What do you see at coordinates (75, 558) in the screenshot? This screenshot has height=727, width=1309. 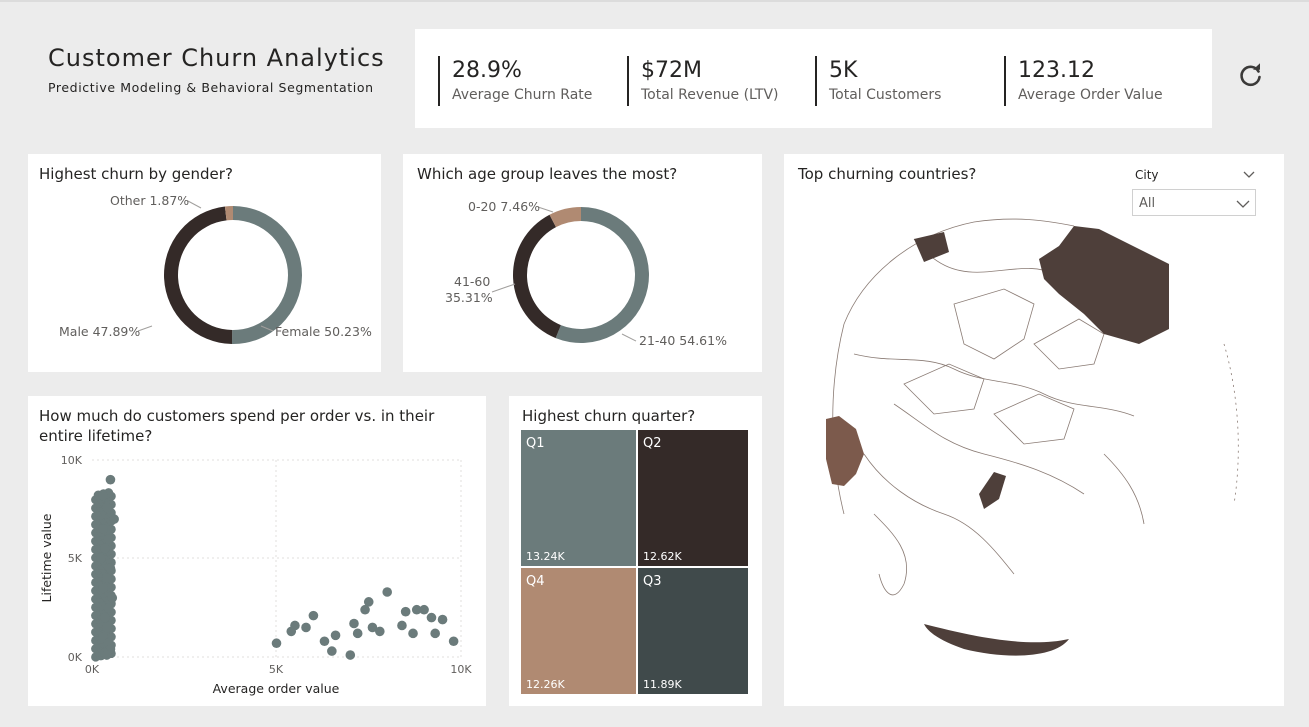 I see `y-tick-5k: 5K` at bounding box center [75, 558].